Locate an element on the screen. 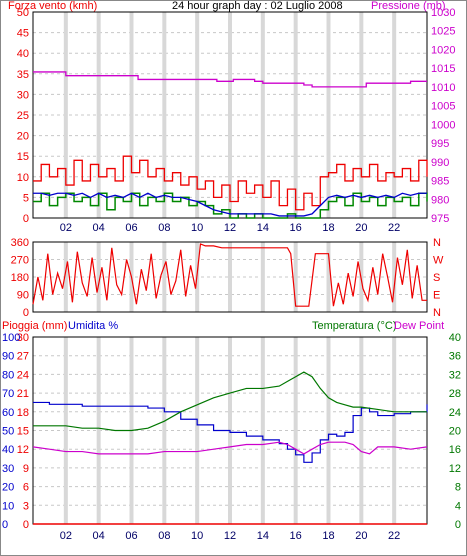 The height and width of the screenshot is (556, 467). temperature-tick-label: 32 is located at coordinates (455, 375).